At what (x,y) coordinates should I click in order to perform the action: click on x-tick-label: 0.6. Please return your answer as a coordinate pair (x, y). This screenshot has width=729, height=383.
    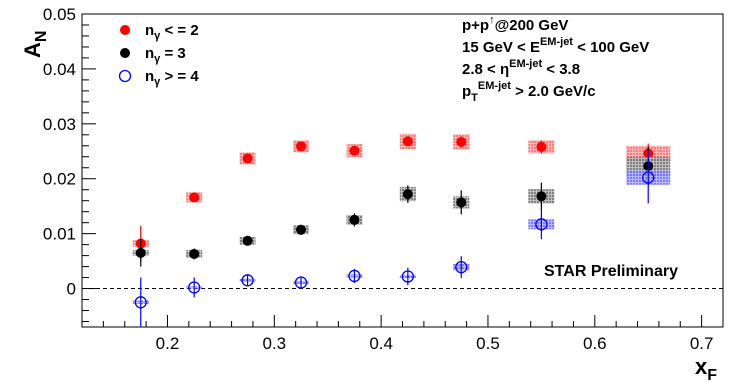
    Looking at the image, I should click on (595, 343).